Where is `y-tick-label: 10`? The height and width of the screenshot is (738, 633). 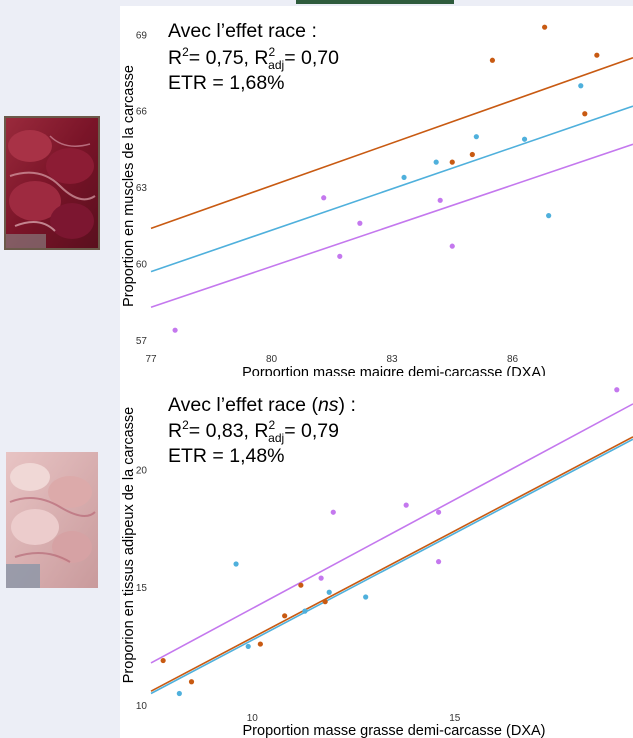
y-tick-label: 10 is located at coordinates (142, 706).